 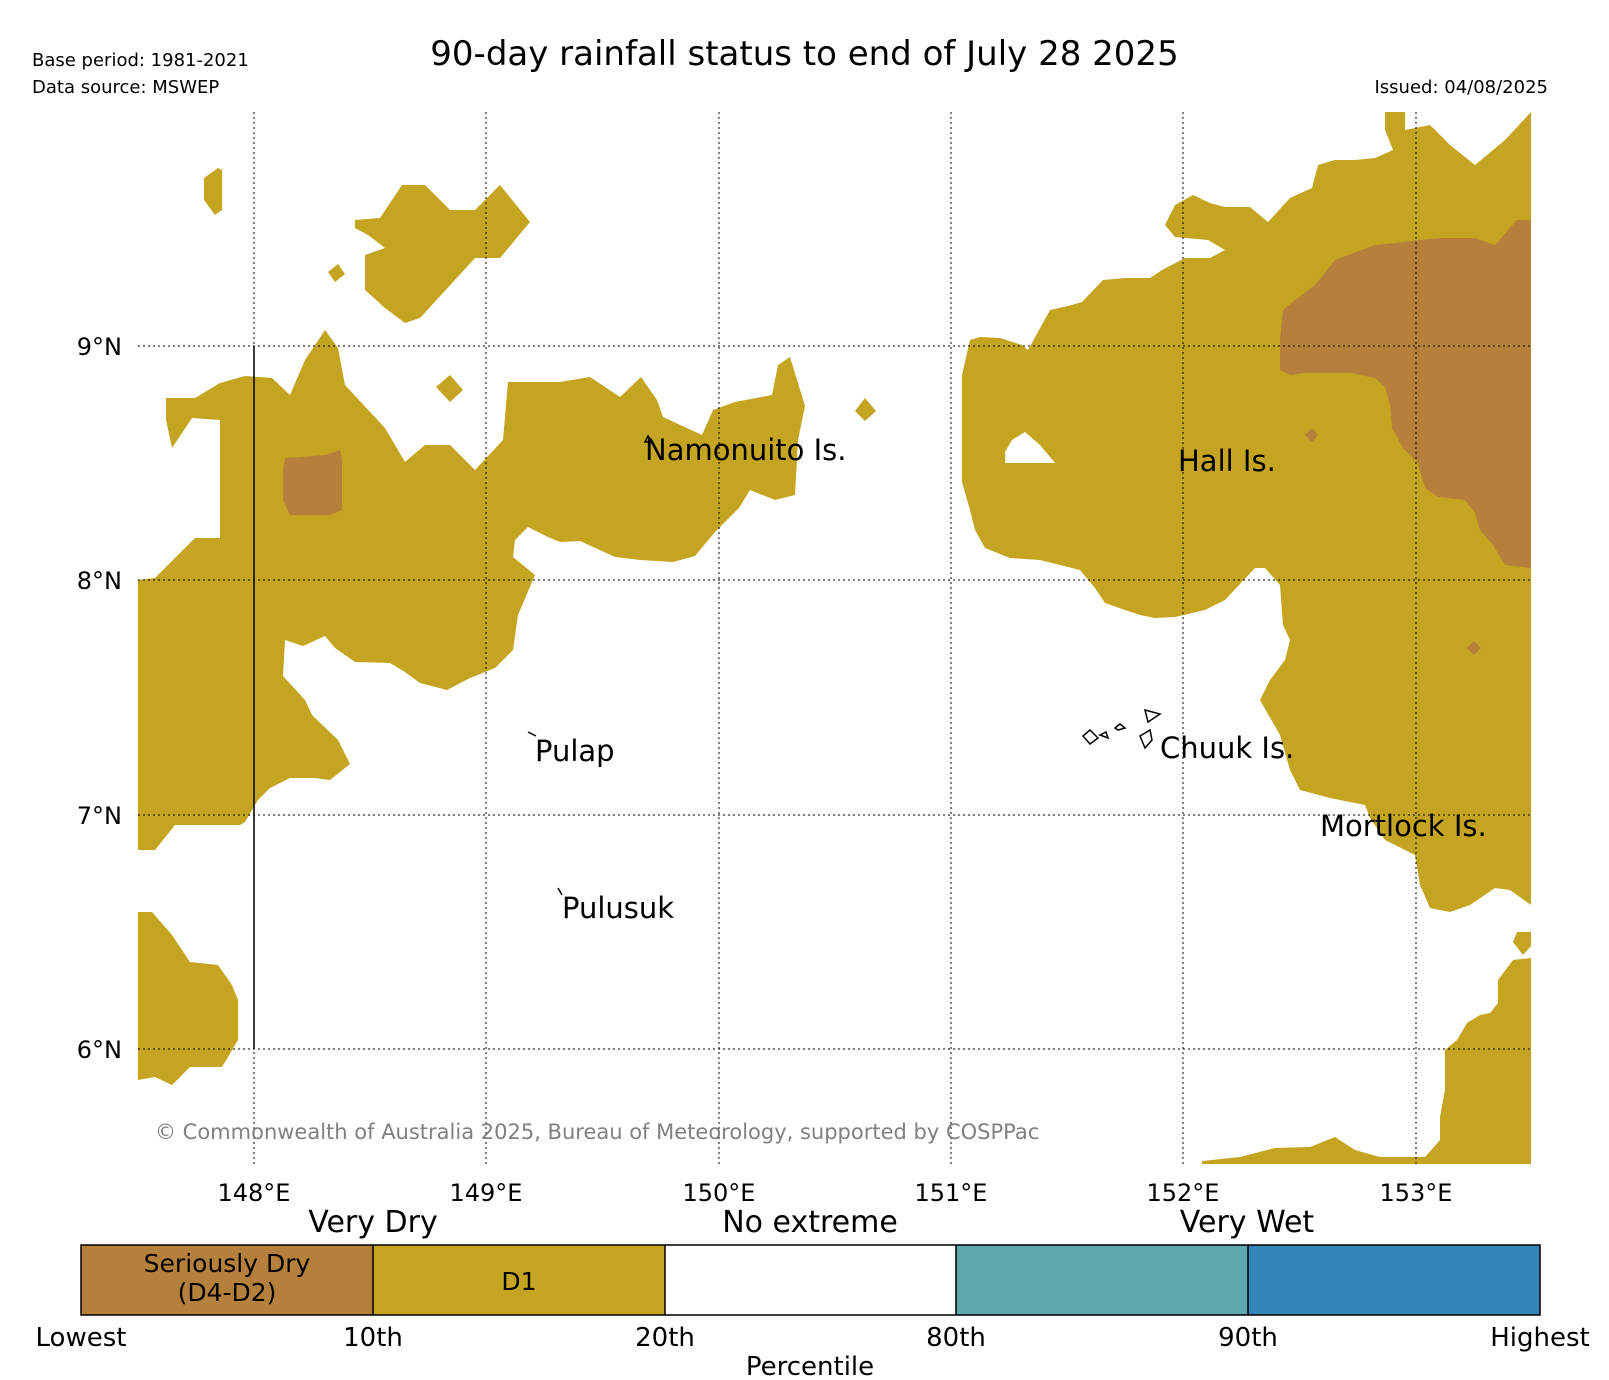 What do you see at coordinates (99, 1050) in the screenshot?
I see `lat-label: 6°N` at bounding box center [99, 1050].